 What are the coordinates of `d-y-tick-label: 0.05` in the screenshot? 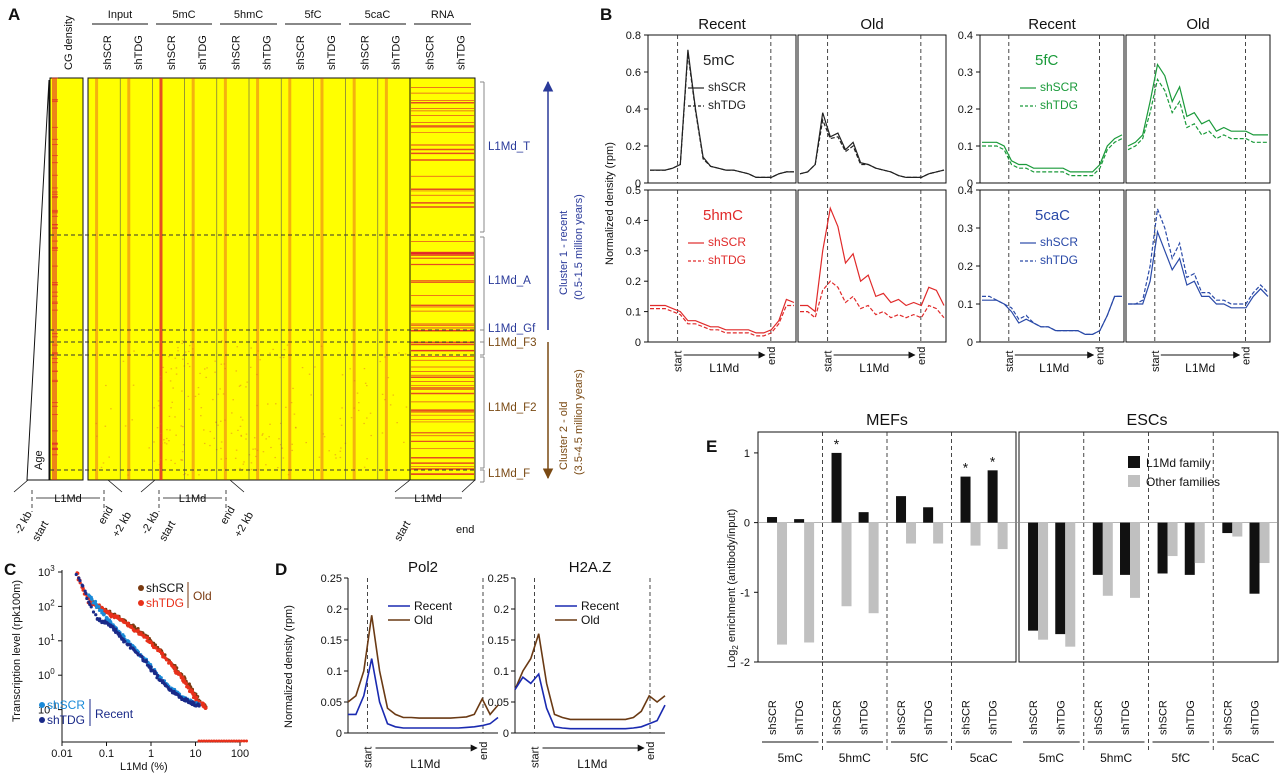 It's located at (498, 703).